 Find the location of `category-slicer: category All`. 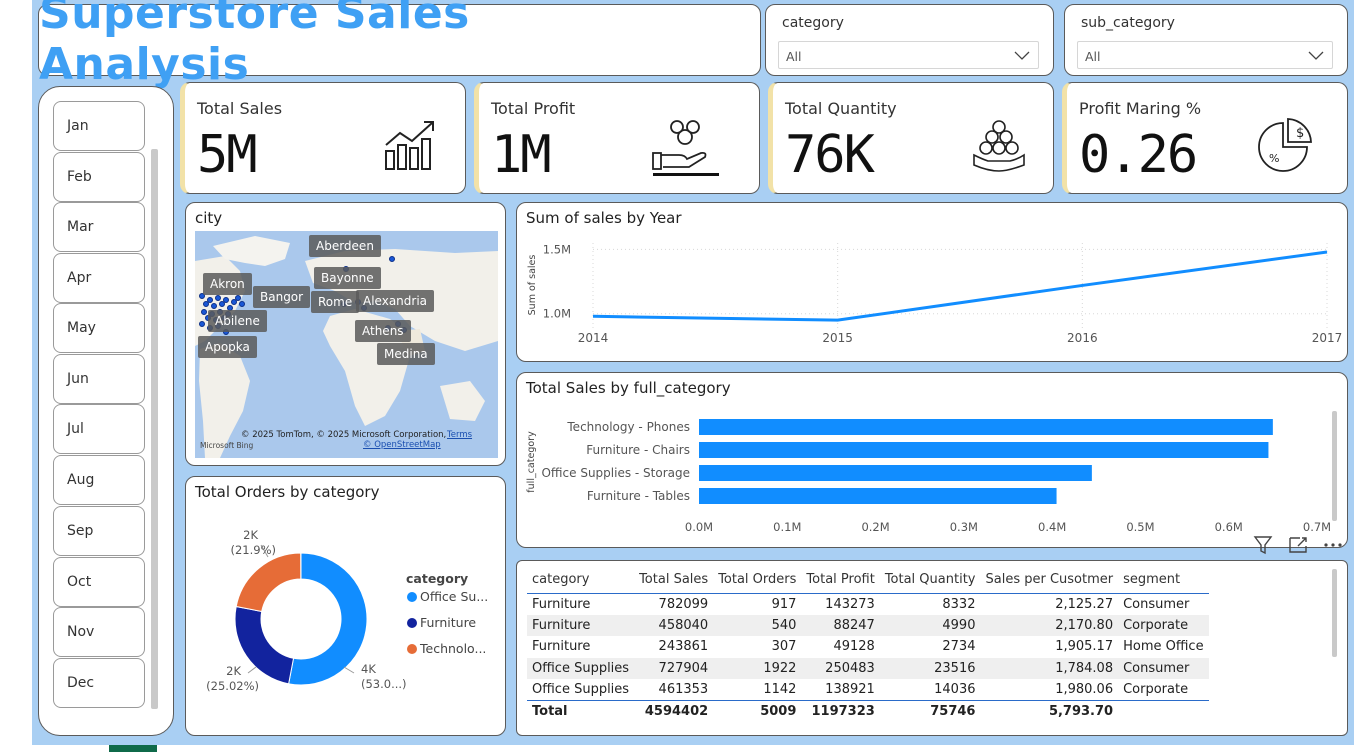

category-slicer: category All is located at coordinates (909, 40).